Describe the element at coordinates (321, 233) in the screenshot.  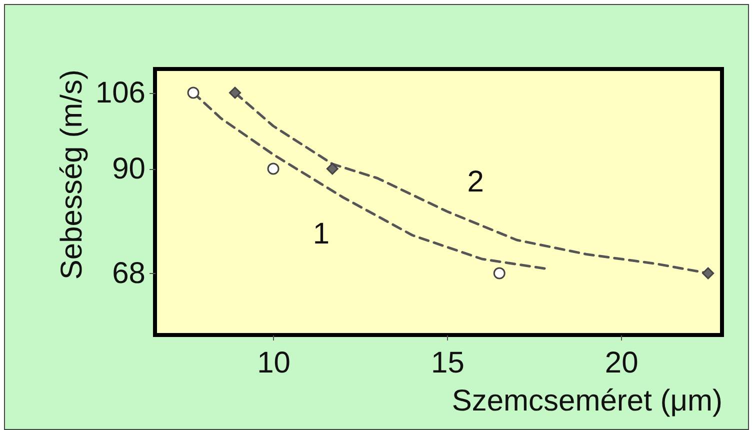
I see `series-label: 1` at that location.